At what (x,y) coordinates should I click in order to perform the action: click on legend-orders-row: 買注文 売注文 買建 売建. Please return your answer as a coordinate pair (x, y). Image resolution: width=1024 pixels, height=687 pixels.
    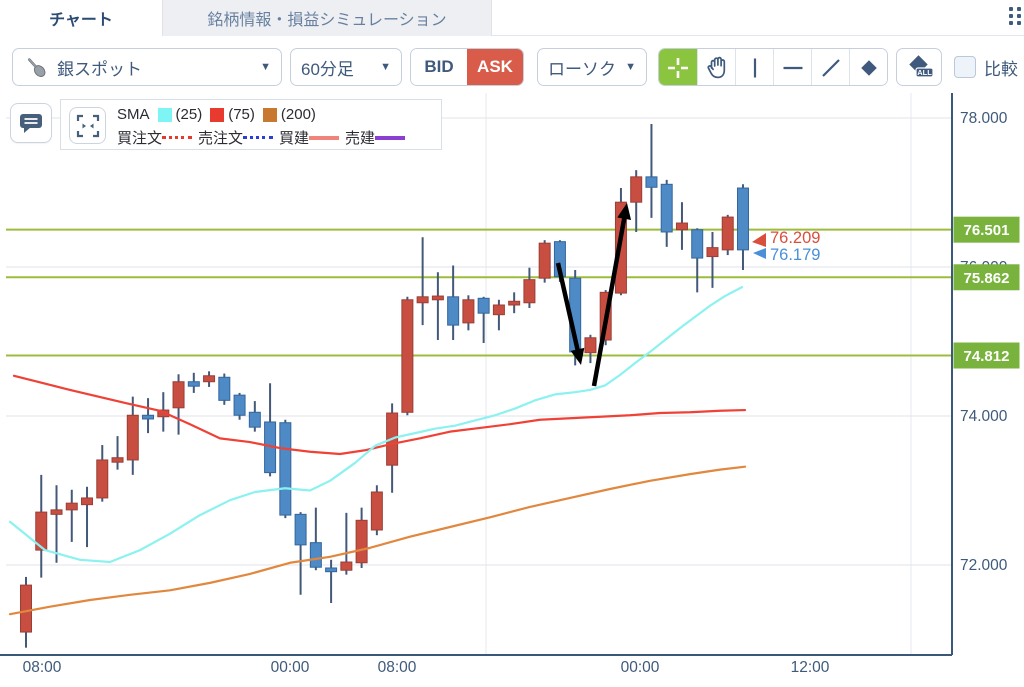
    Looking at the image, I should click on (264, 137).